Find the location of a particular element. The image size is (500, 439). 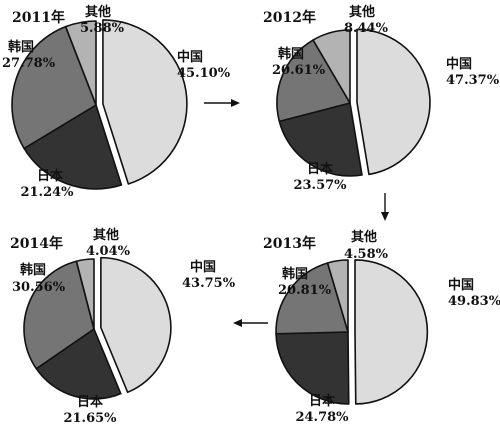

pie-2014-label-other: 其他 is located at coordinates (106, 235).